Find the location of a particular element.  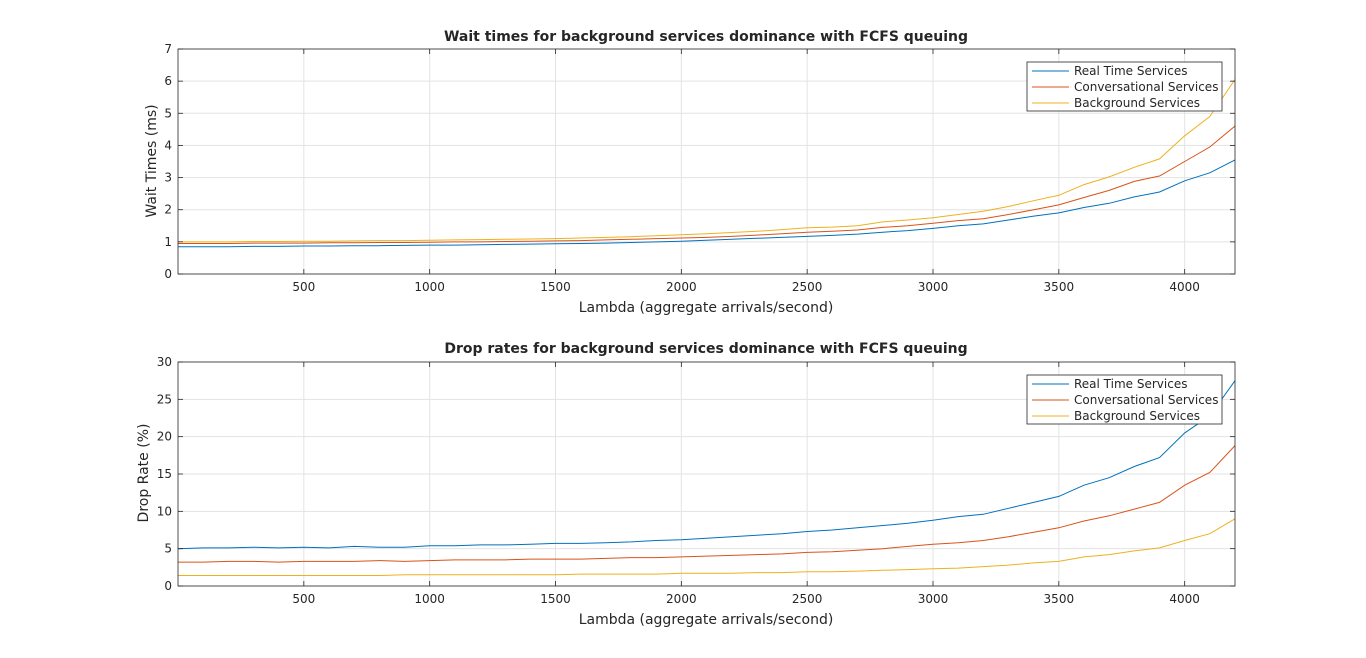

y-tick-label: 20 is located at coordinates (164, 437).